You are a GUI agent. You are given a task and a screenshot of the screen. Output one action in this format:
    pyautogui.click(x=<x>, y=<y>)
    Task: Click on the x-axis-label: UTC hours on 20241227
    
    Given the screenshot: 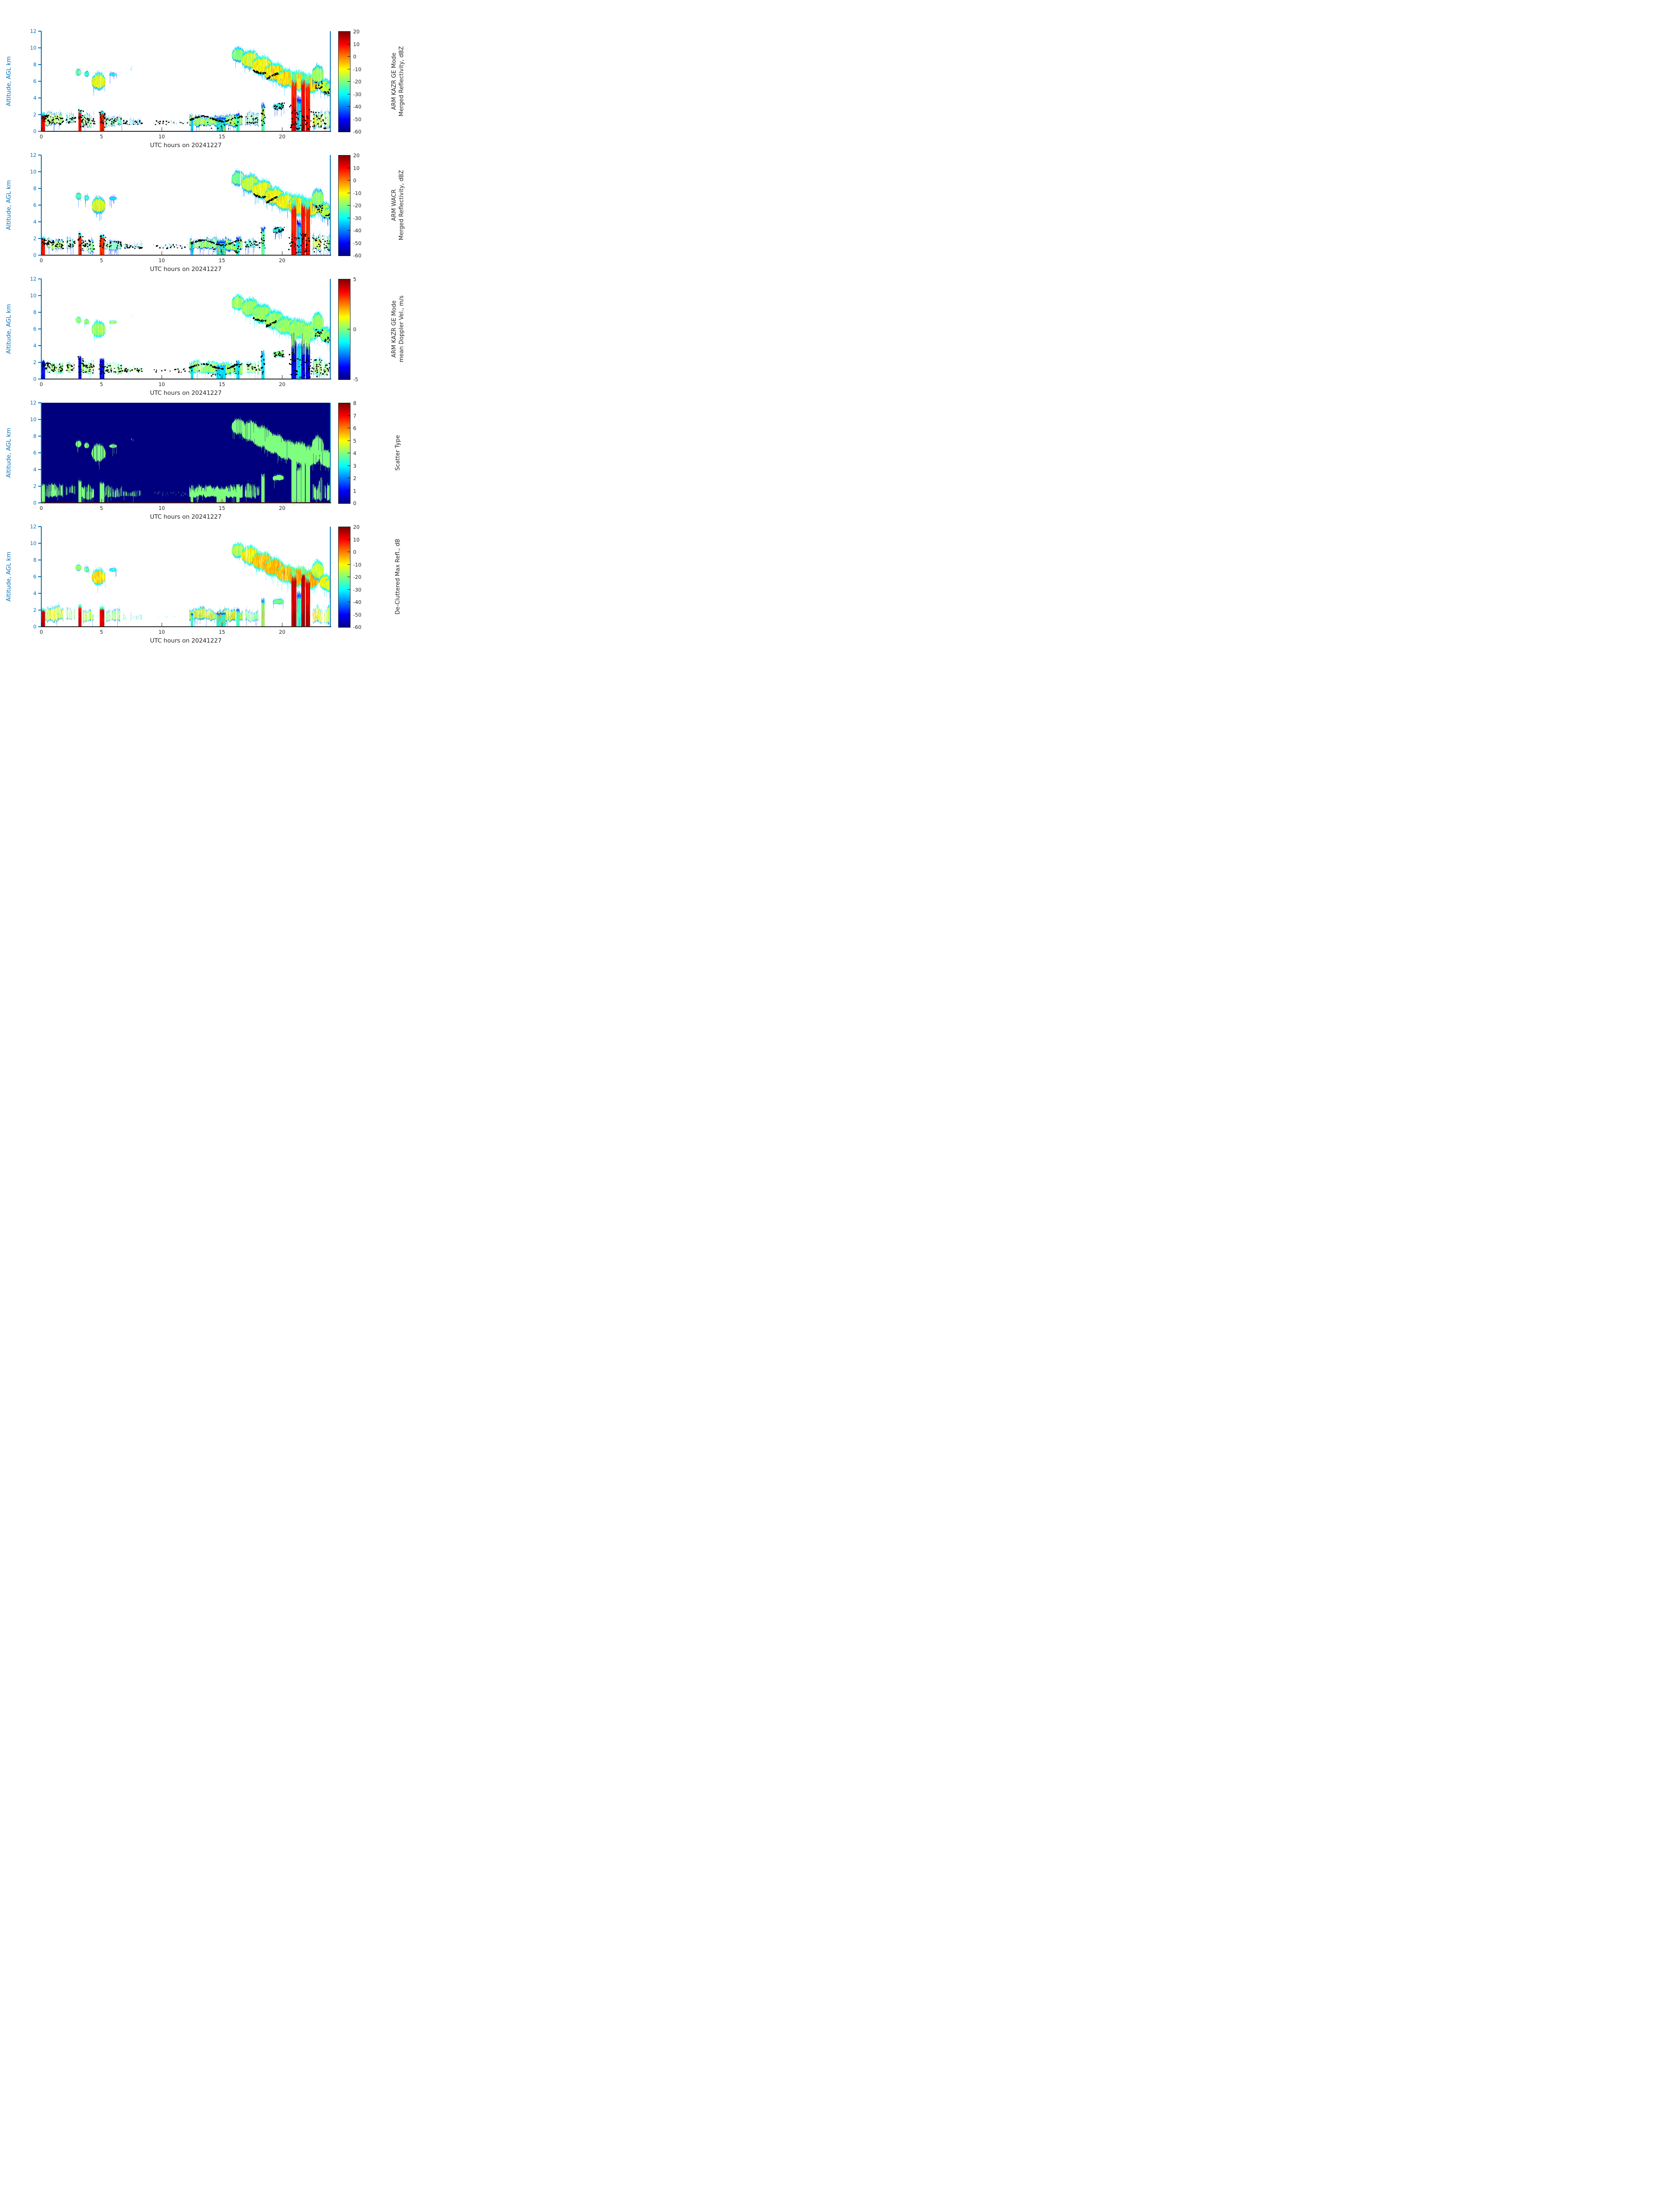 What is the action you would take?
    pyautogui.click(x=186, y=393)
    